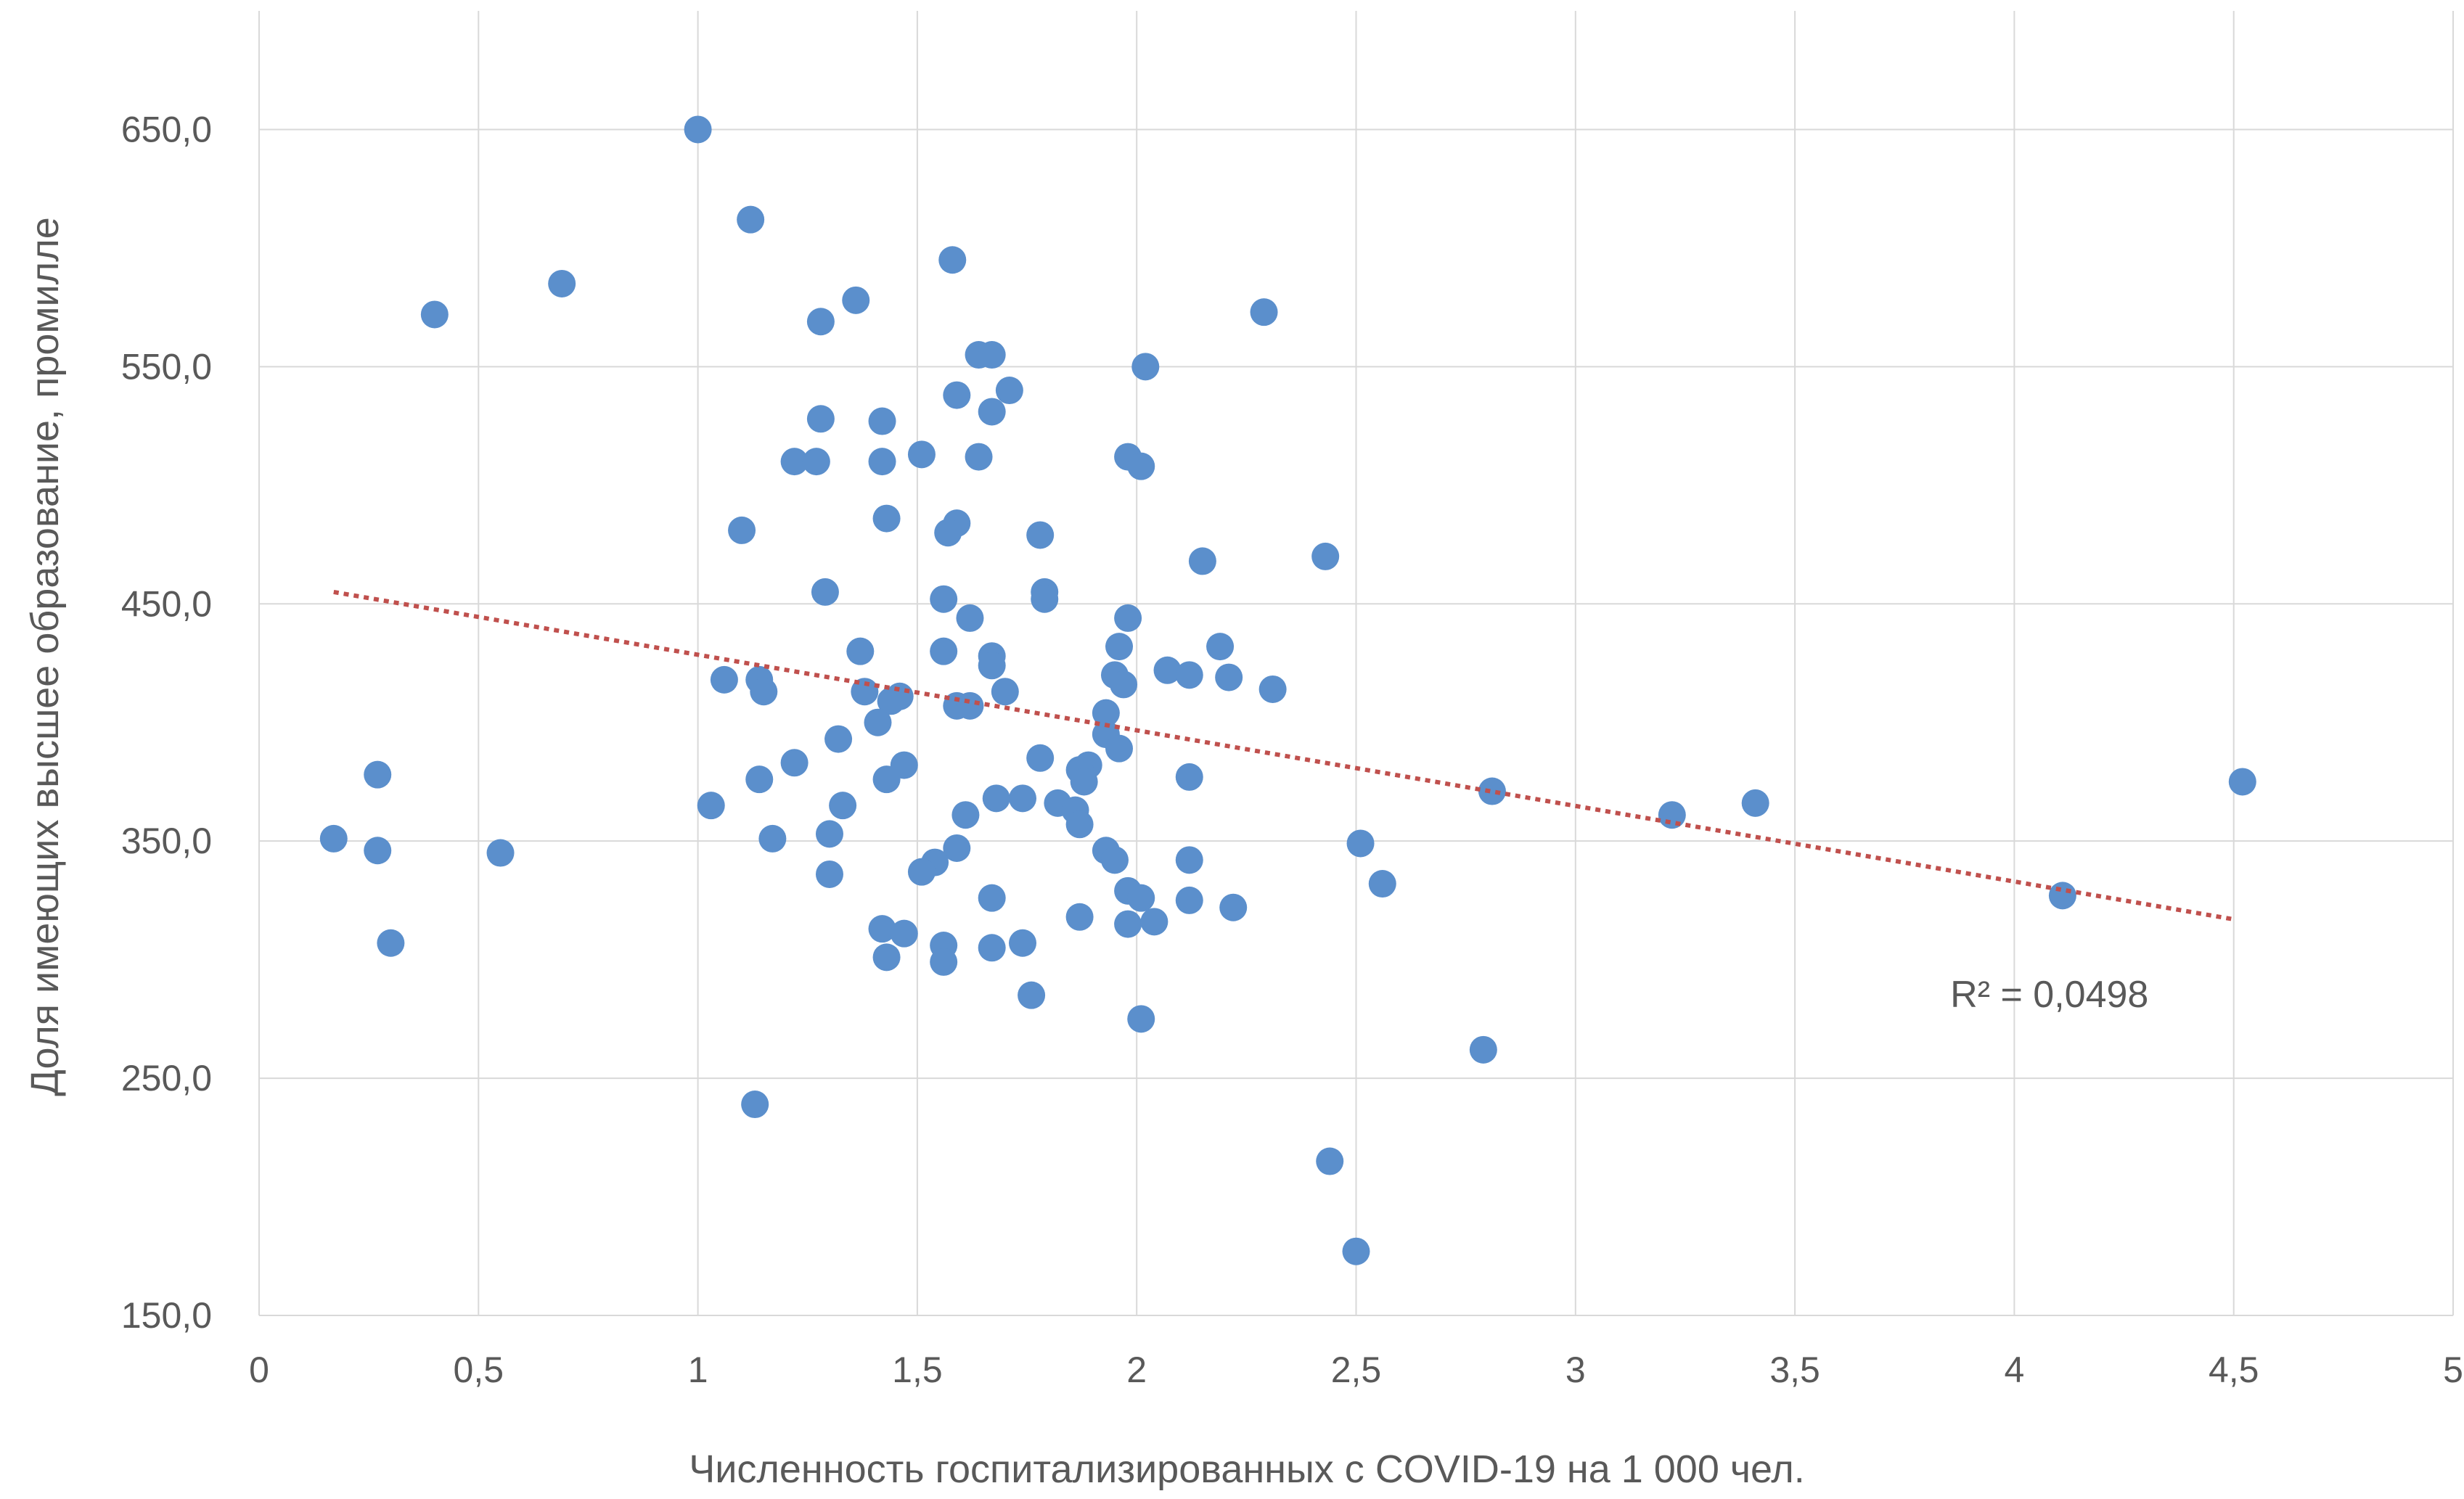 Image resolution: width=2464 pixels, height=1499 pixels. What do you see at coordinates (1136, 1370) in the screenshot?
I see `x-tick-label: 2` at bounding box center [1136, 1370].